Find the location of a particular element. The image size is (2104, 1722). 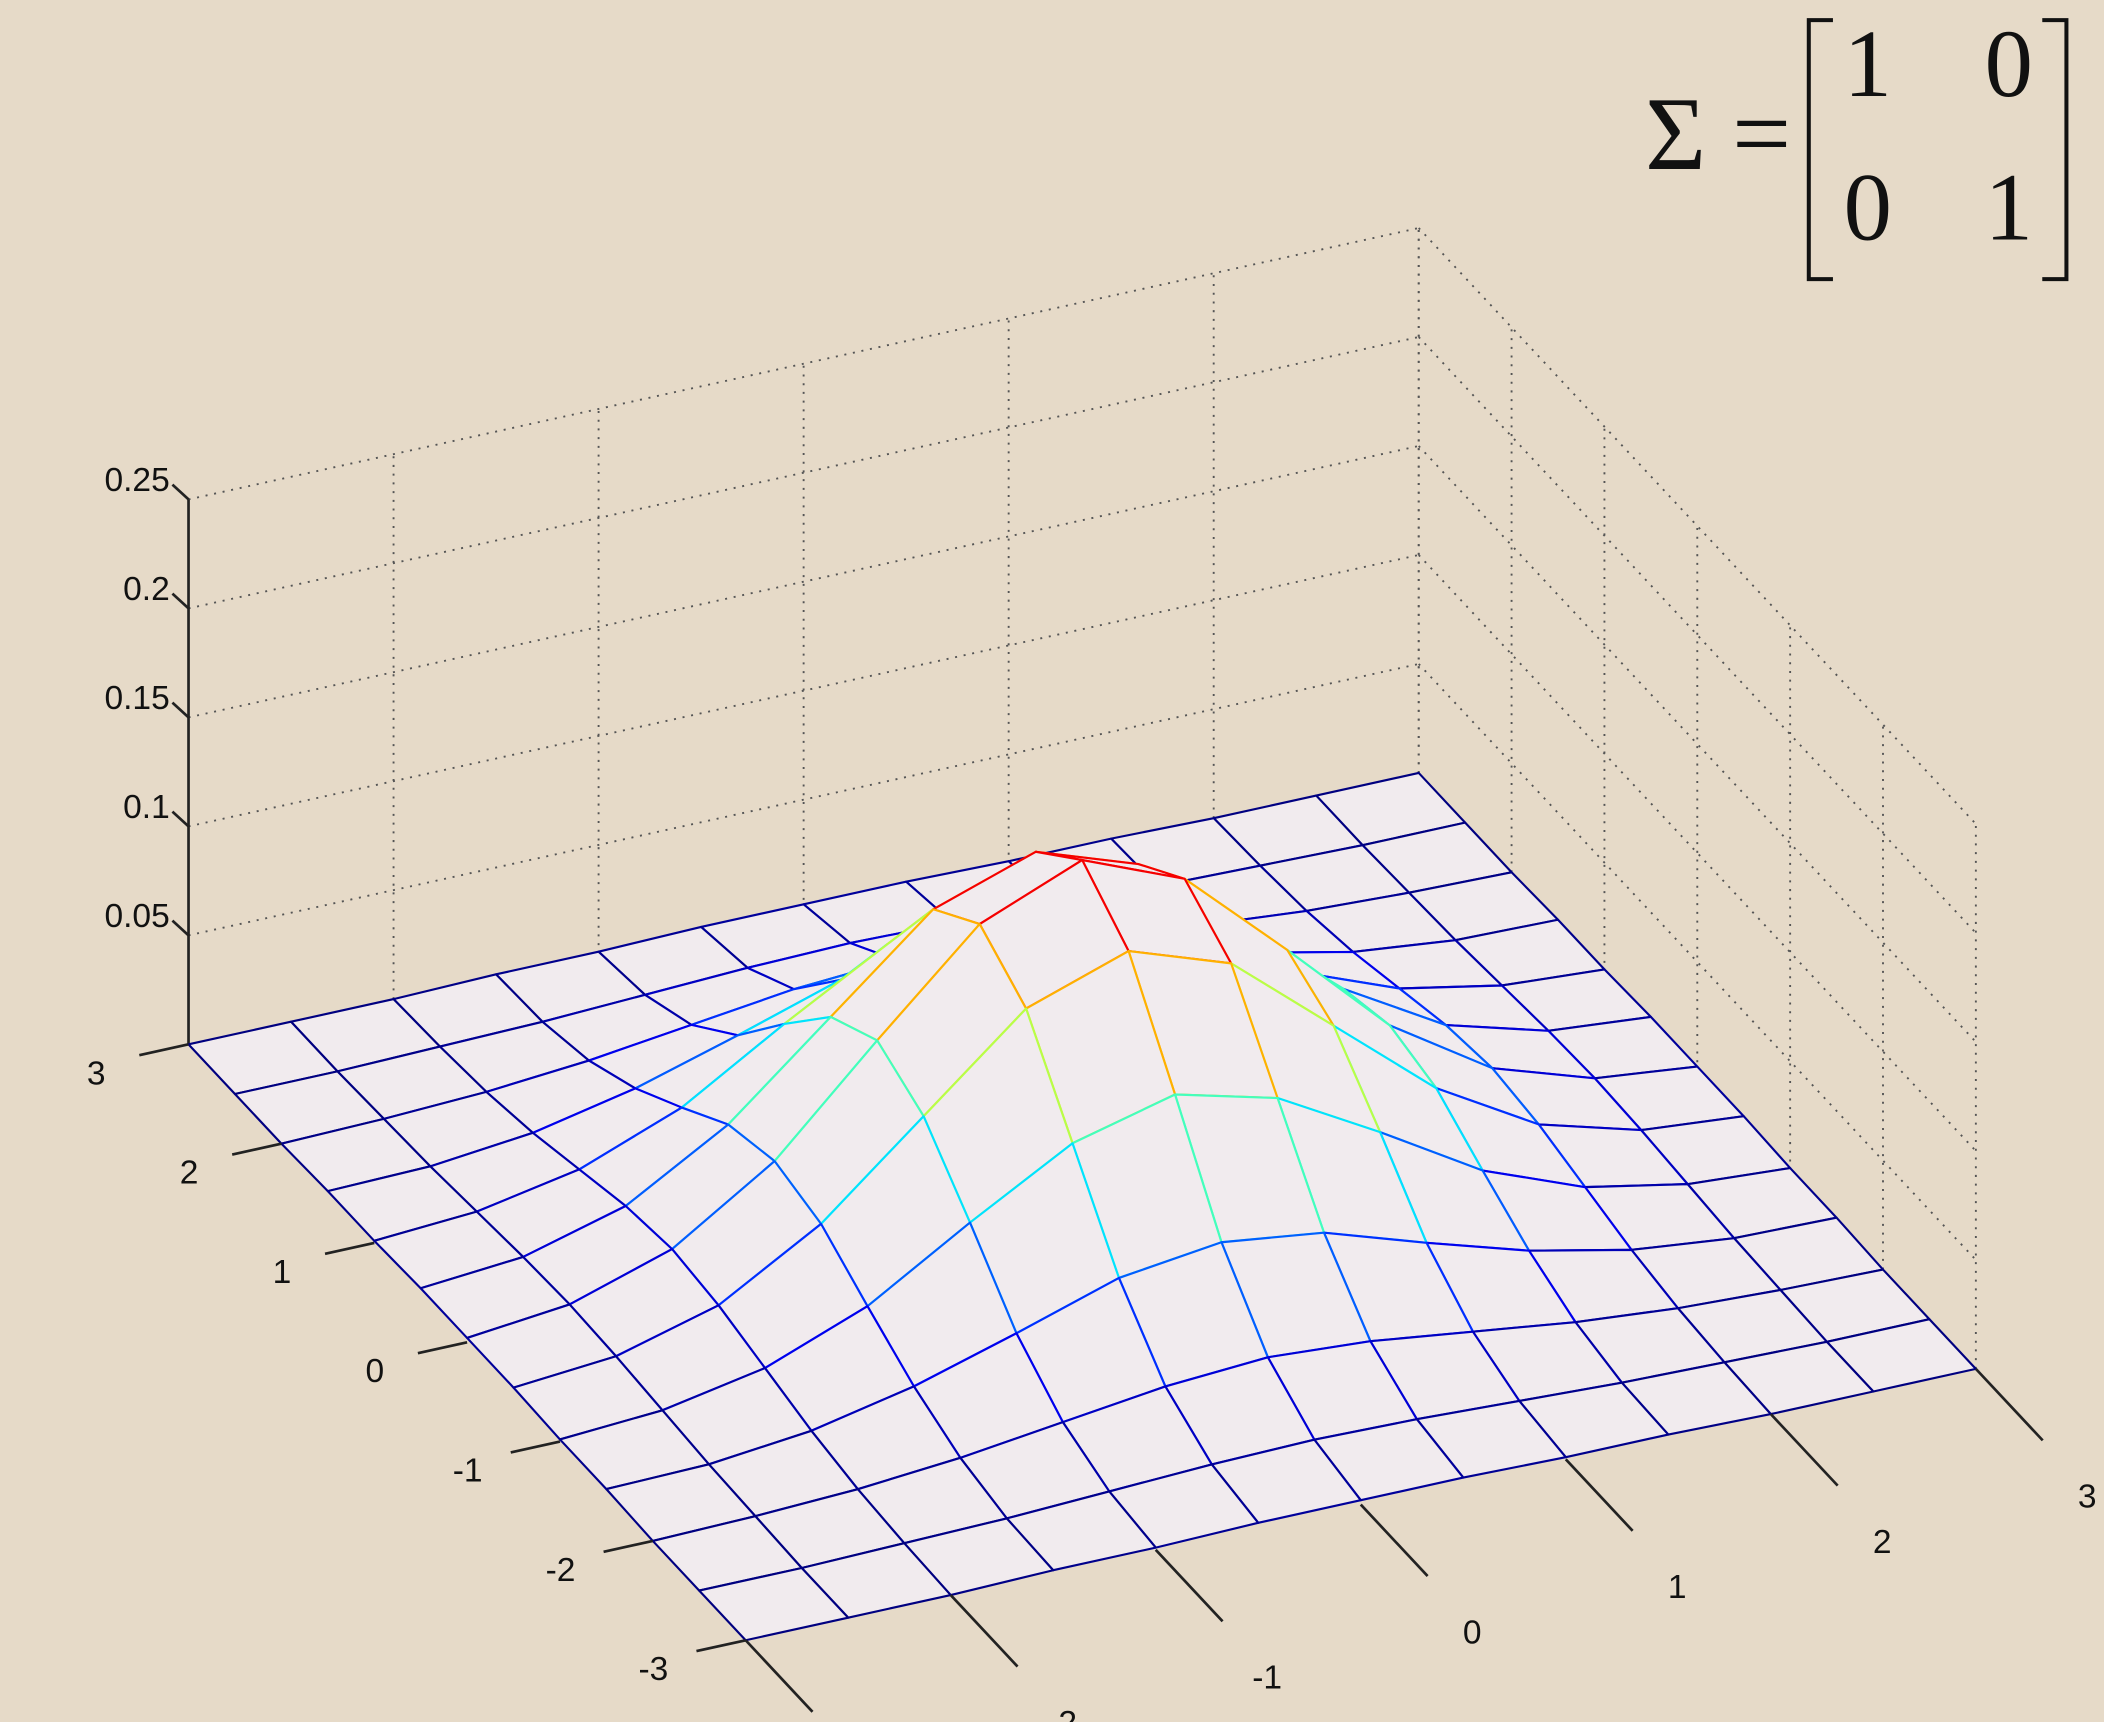

z-tick-label: 0.1 is located at coordinates (146, 807).